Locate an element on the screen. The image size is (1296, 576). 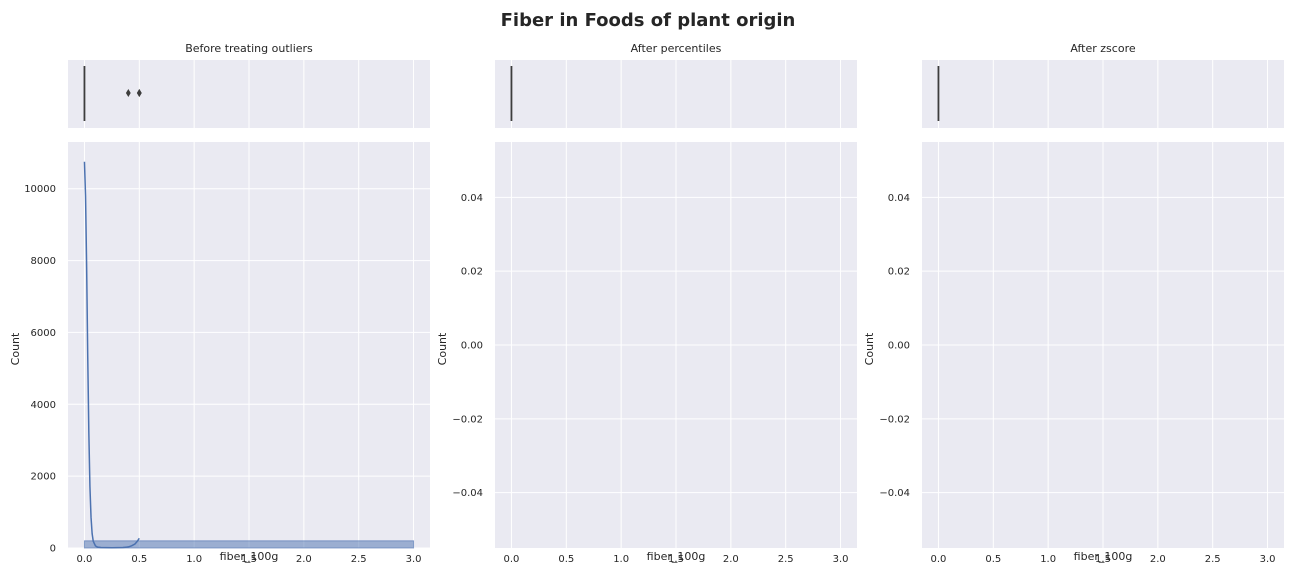
panel-title: After percentiles is located at coordinates (676, 48).